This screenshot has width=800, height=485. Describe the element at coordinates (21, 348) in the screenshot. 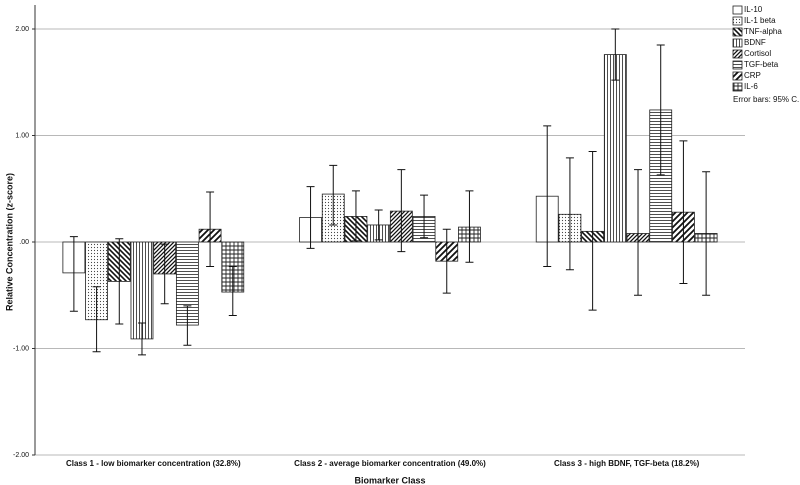

I see `y-tick-label: -1.00` at that location.